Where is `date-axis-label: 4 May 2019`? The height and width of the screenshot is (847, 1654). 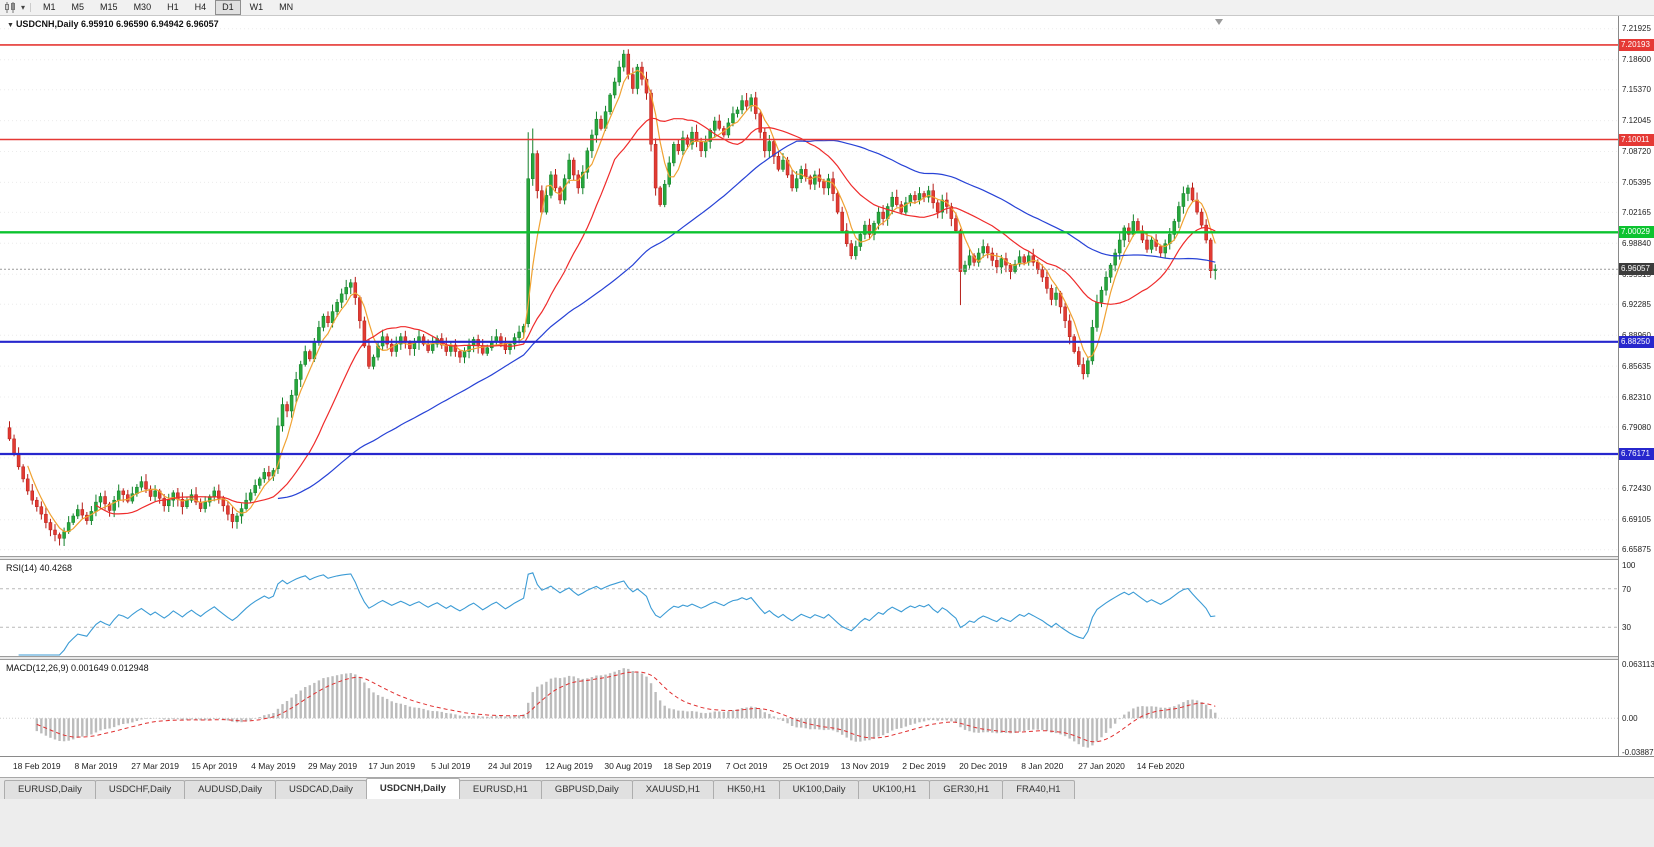
date-axis-label: 4 May 2019 is located at coordinates (273, 766).